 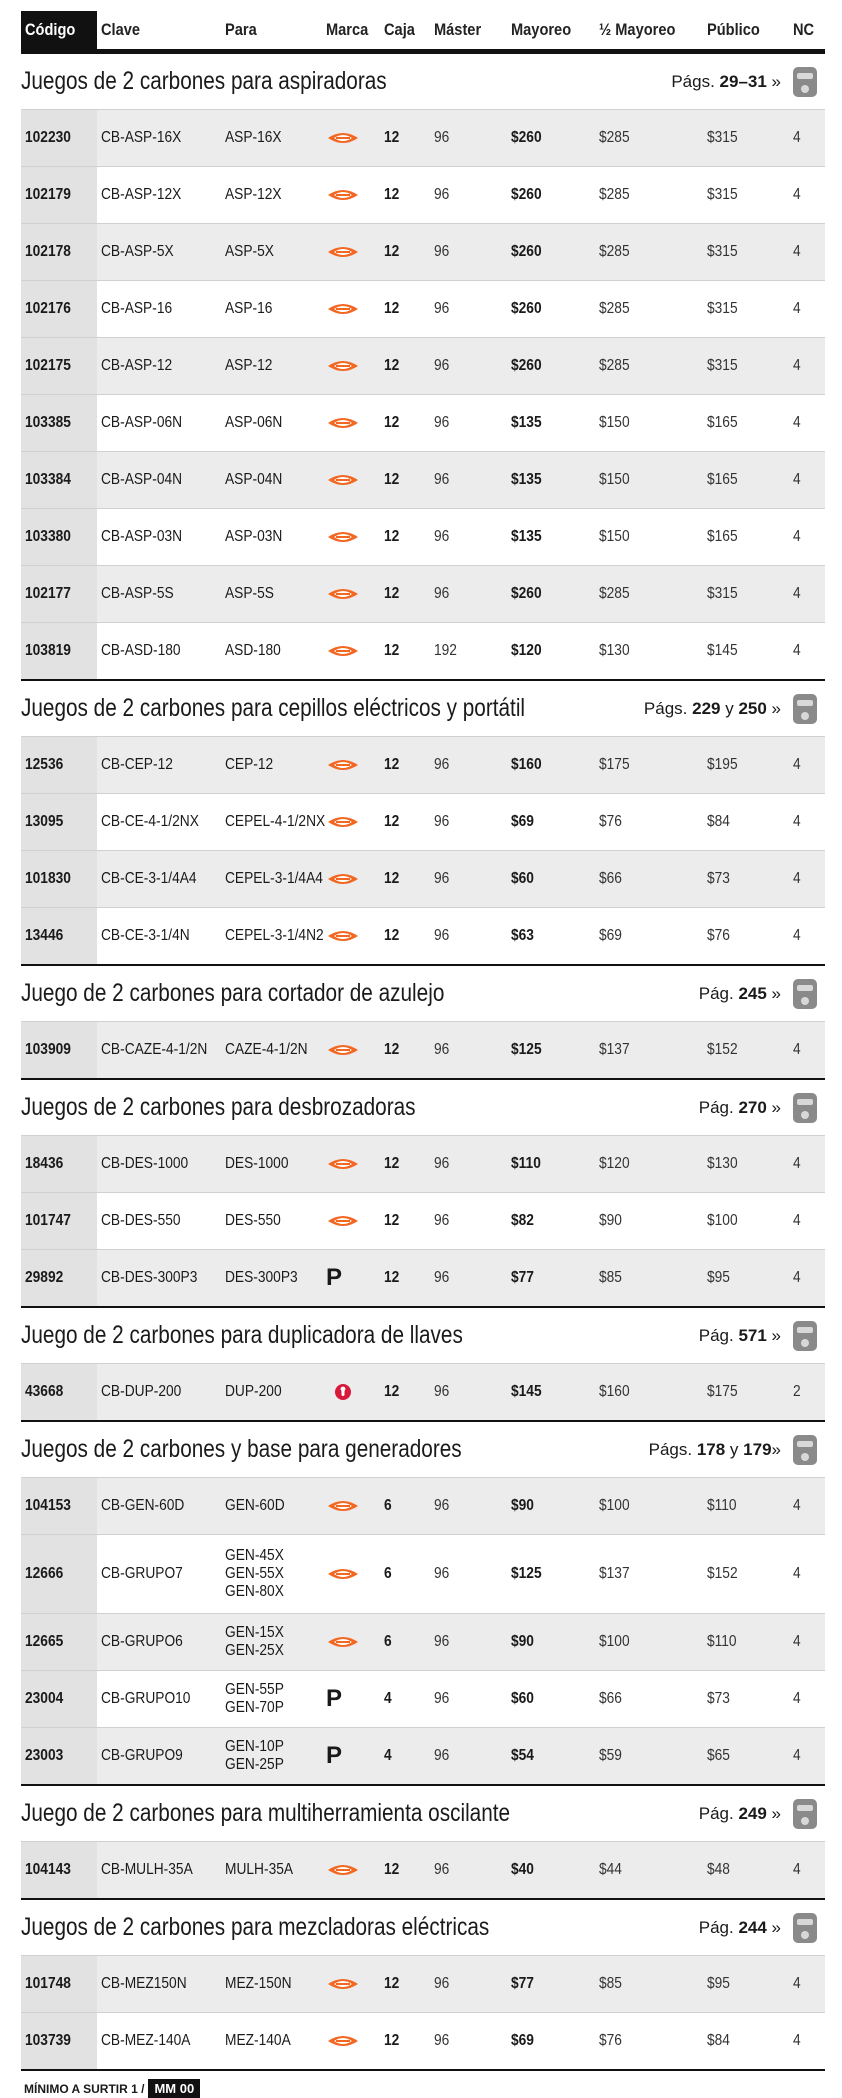 What do you see at coordinates (744, 423) in the screenshot?
I see `cell-publico: $165` at bounding box center [744, 423].